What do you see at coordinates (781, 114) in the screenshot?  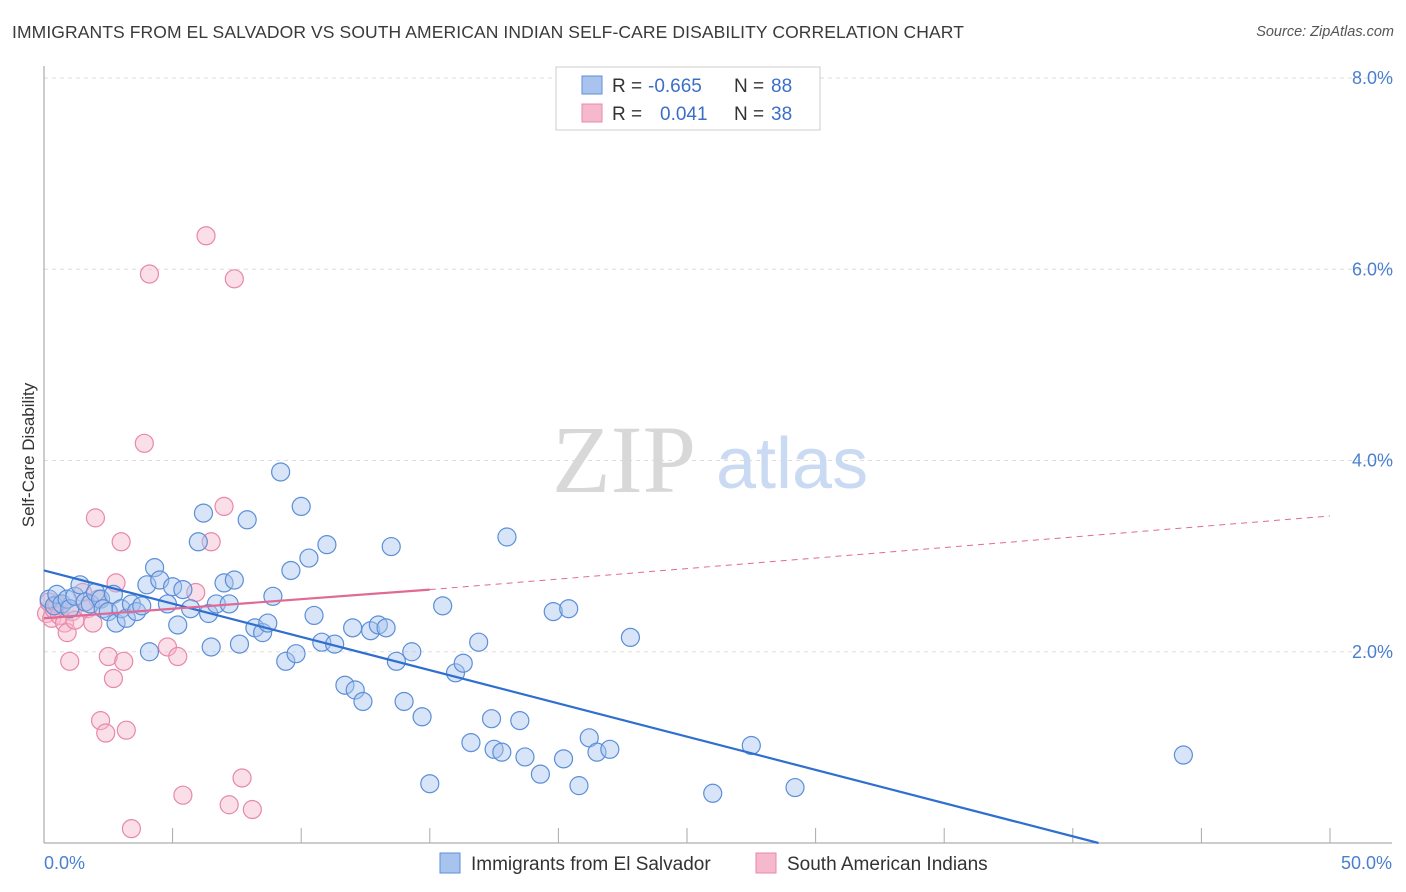 I see `legend-n-value-pink: 38` at bounding box center [781, 114].